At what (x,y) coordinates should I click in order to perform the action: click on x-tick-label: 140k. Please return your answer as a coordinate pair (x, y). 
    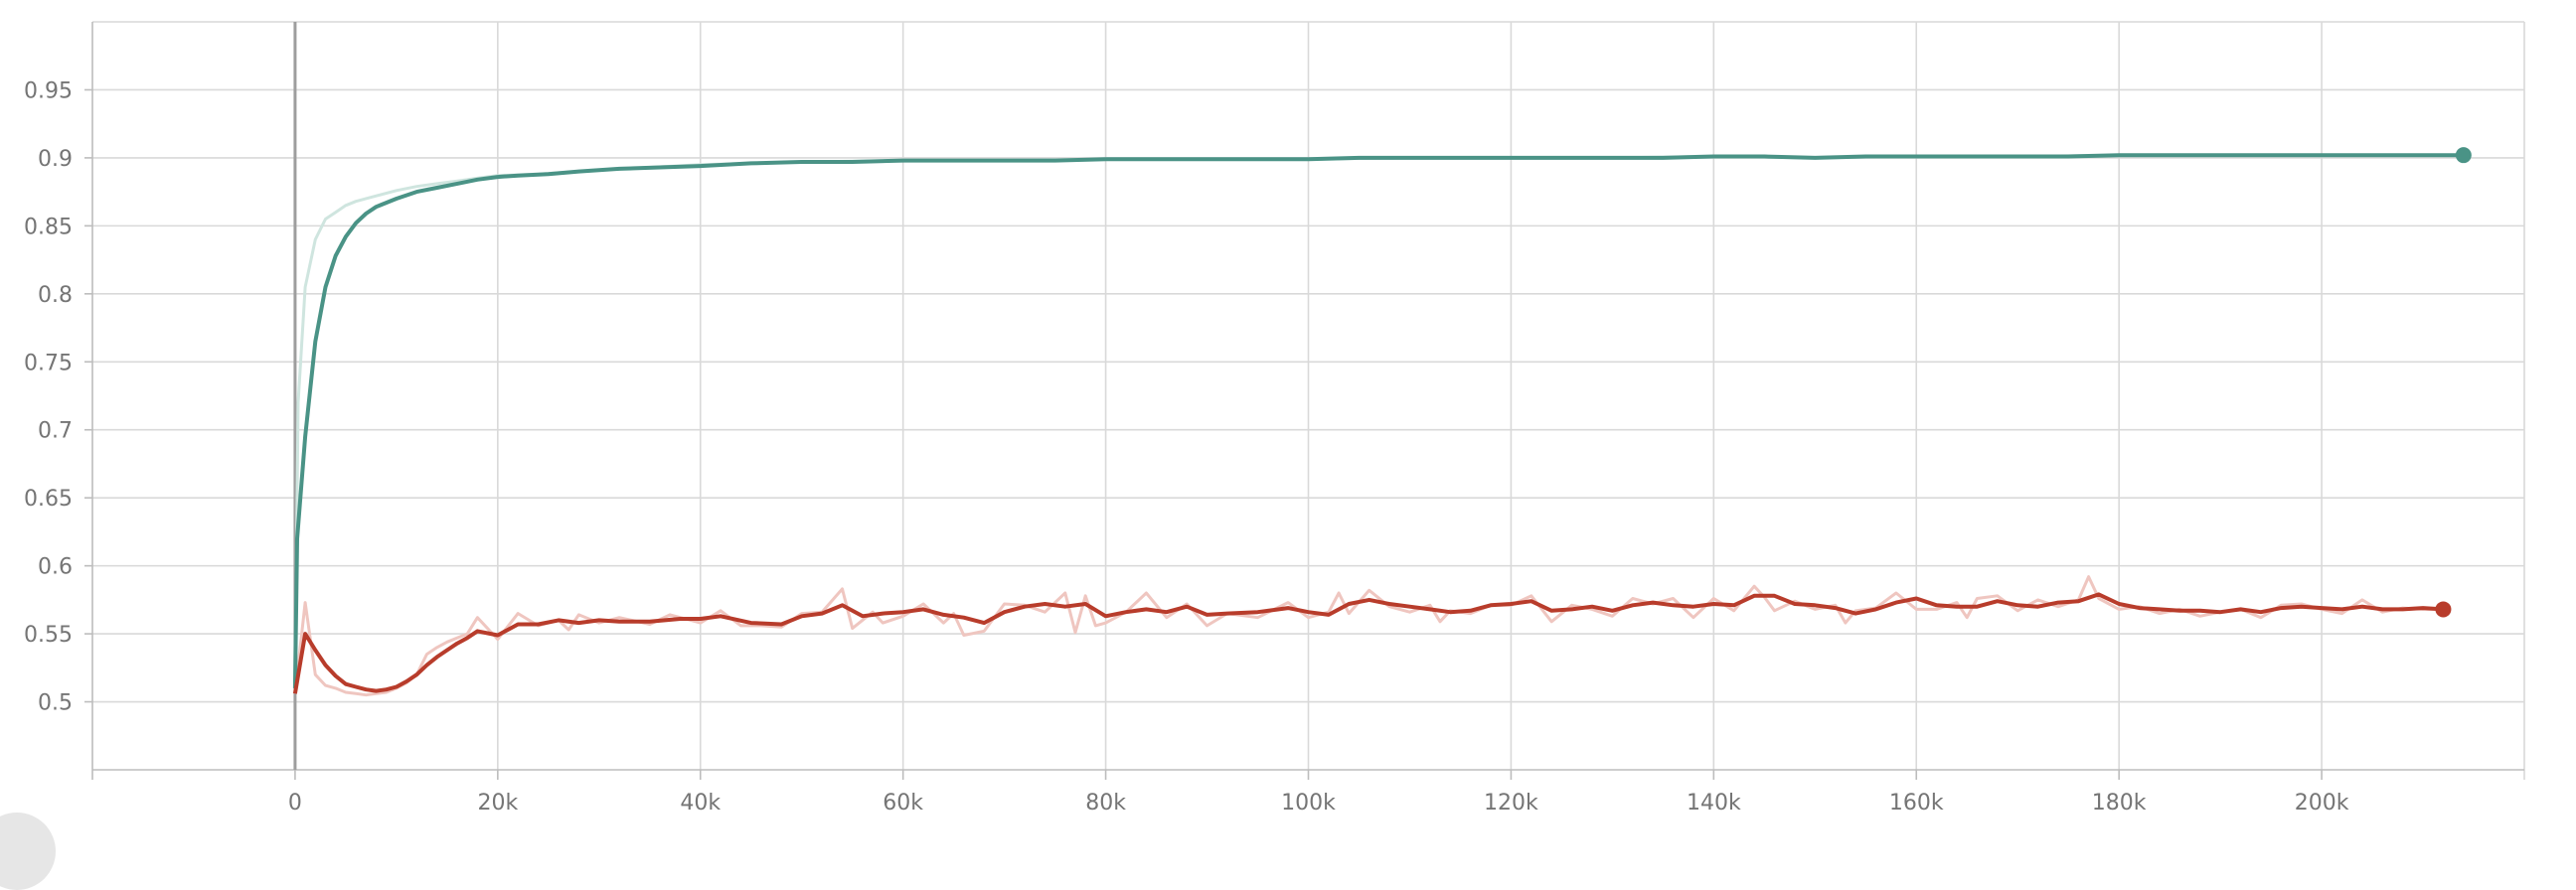
    Looking at the image, I should click on (1714, 803).